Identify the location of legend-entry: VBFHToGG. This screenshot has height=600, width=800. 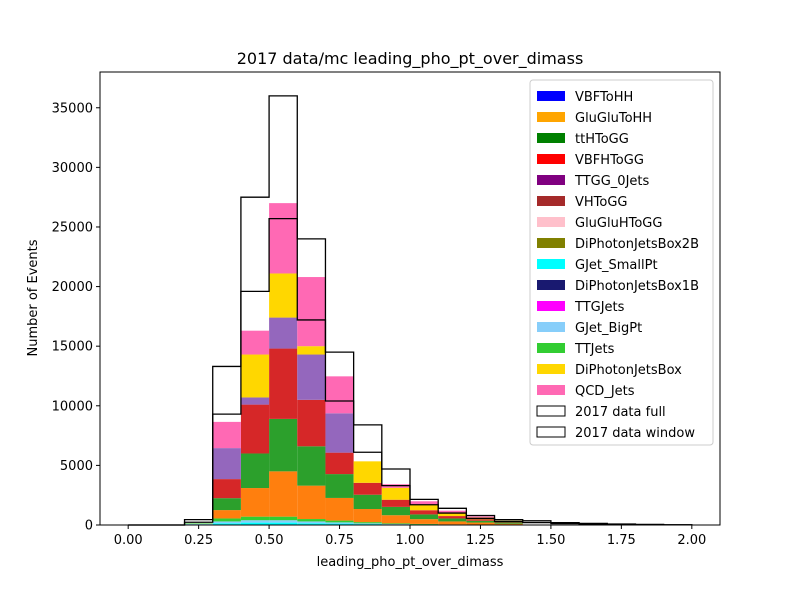
(609, 160).